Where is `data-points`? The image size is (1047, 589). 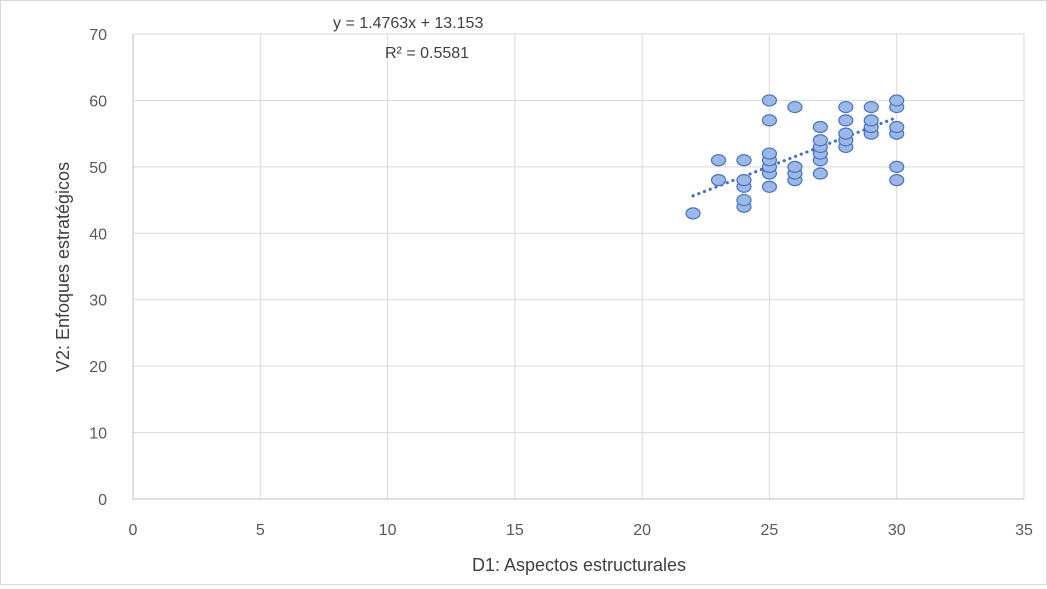
data-points is located at coordinates (795, 157).